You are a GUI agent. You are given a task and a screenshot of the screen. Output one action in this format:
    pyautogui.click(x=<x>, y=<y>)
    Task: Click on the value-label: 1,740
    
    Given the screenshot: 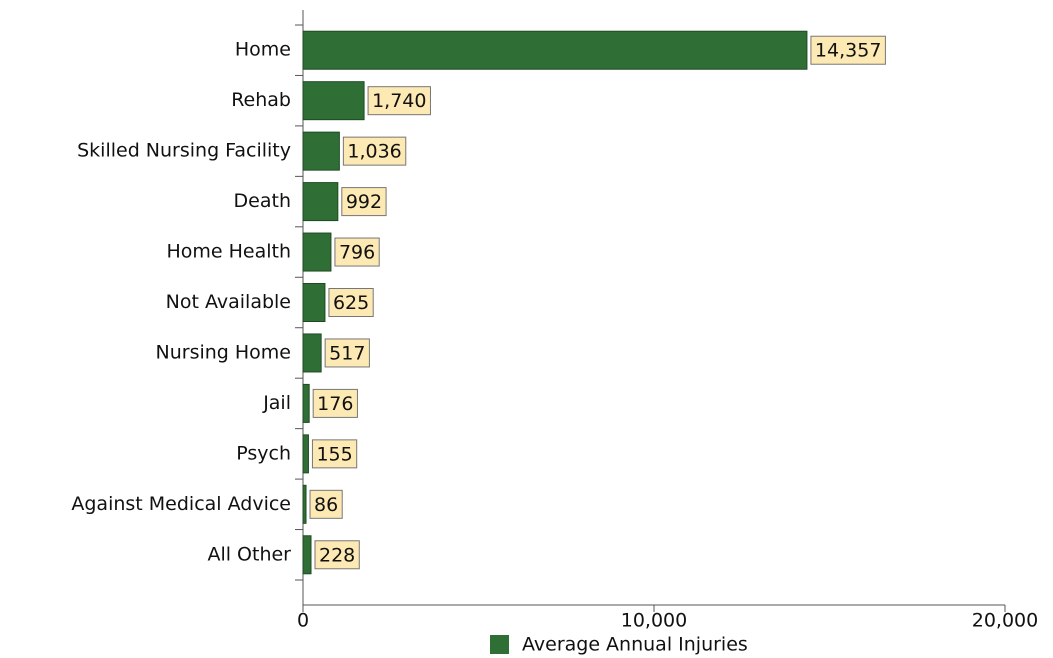 What is the action you would take?
    pyautogui.click(x=399, y=101)
    